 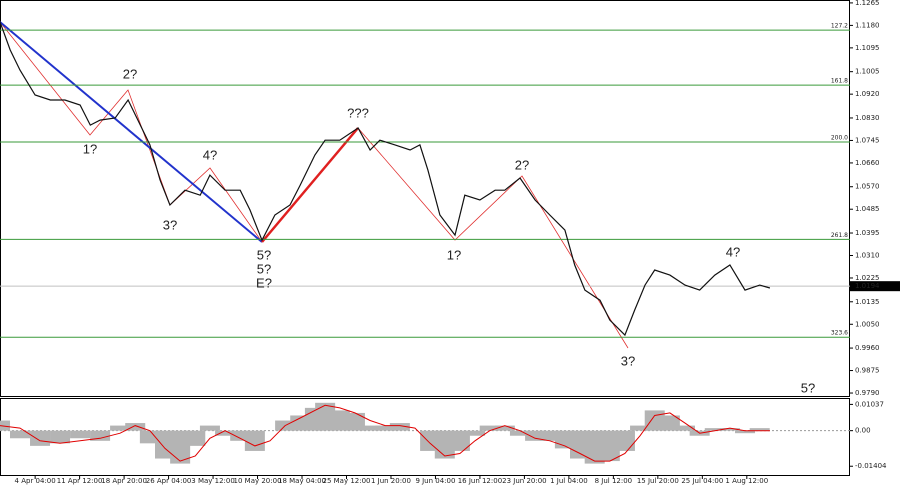 What do you see at coordinates (213, 481) in the screenshot?
I see `x-tick-label: 3 May 12:00` at bounding box center [213, 481].